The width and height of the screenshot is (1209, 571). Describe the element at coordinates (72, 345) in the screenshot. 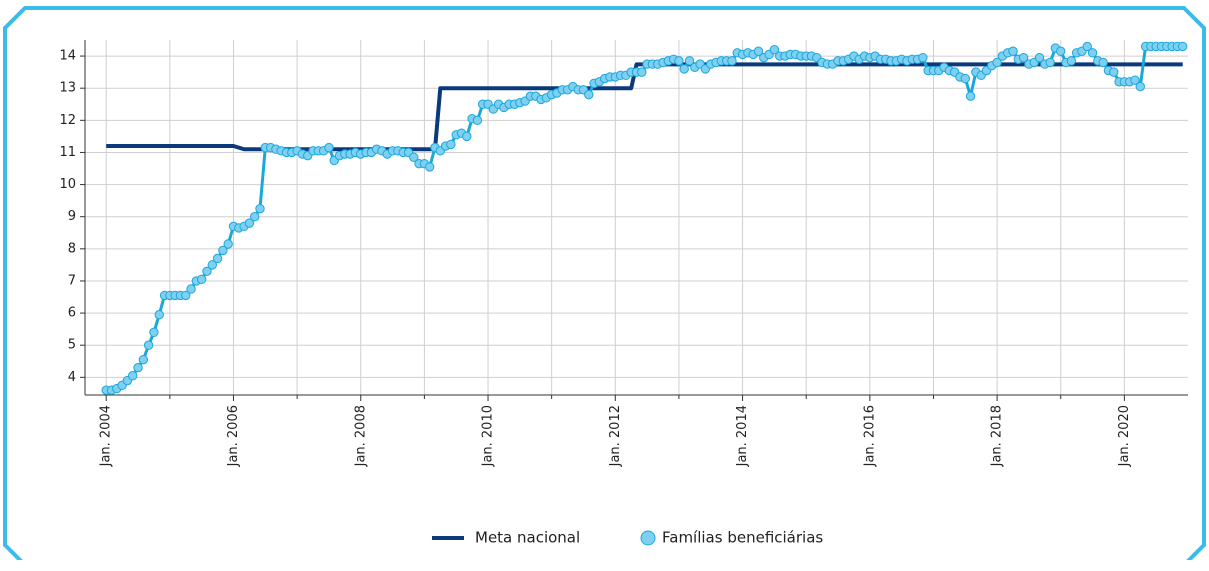

I see `y-tick-label: 5` at that location.